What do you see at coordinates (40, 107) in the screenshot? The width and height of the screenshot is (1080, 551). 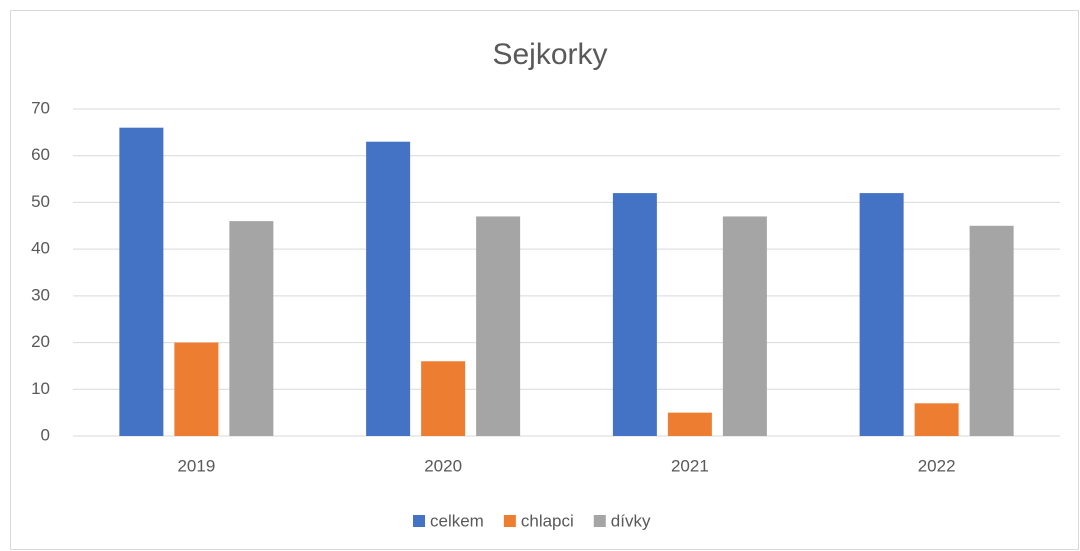 I see `y-tick-label: 70` at bounding box center [40, 107].